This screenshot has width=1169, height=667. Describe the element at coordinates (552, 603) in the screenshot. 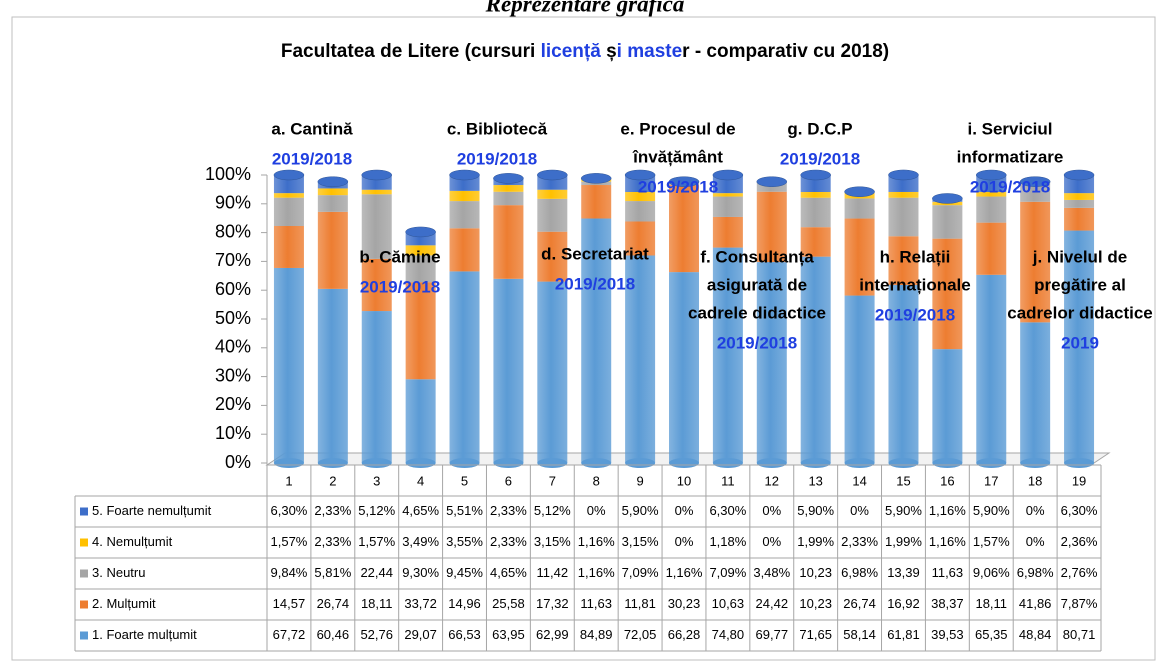

I see `data-label: 17,32` at that location.